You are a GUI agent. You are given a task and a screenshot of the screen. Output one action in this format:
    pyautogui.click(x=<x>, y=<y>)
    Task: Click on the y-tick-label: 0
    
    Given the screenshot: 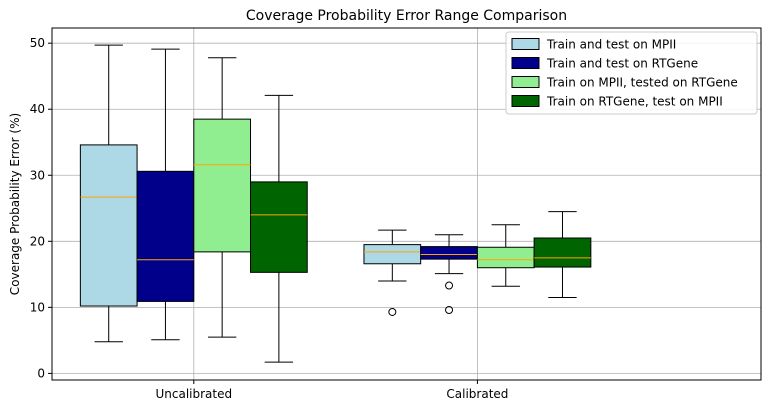 What is the action you would take?
    pyautogui.click(x=41, y=373)
    